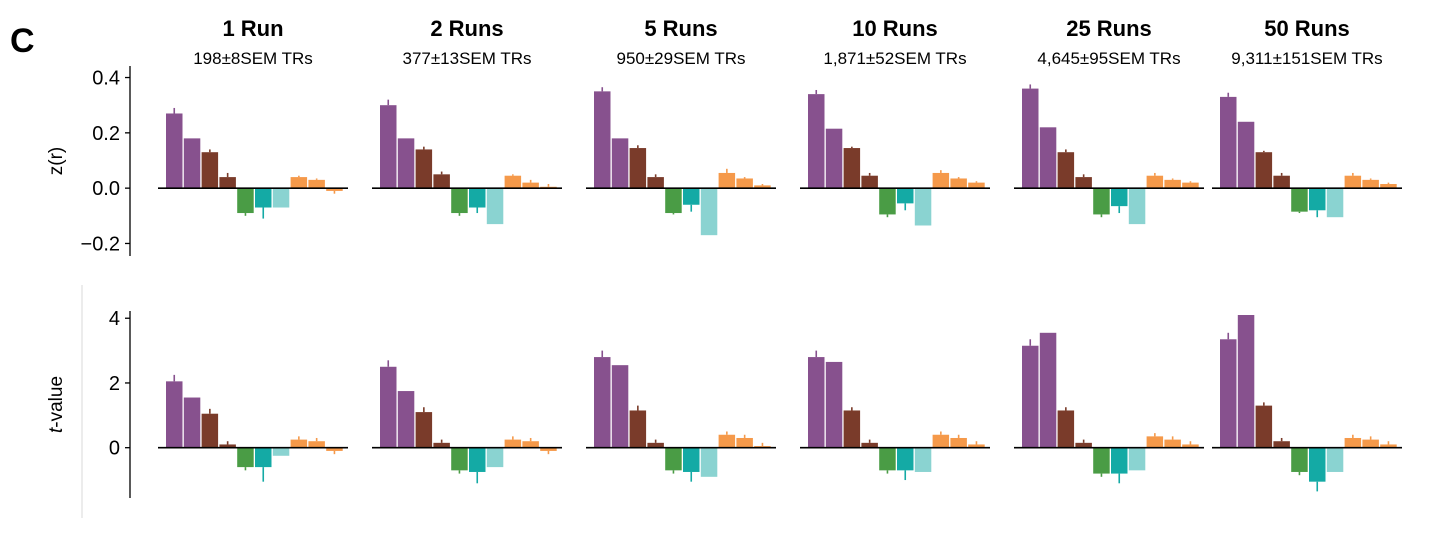  I want to click on run-subtitle: 1,871±52SEM TRs, so click(894, 58).